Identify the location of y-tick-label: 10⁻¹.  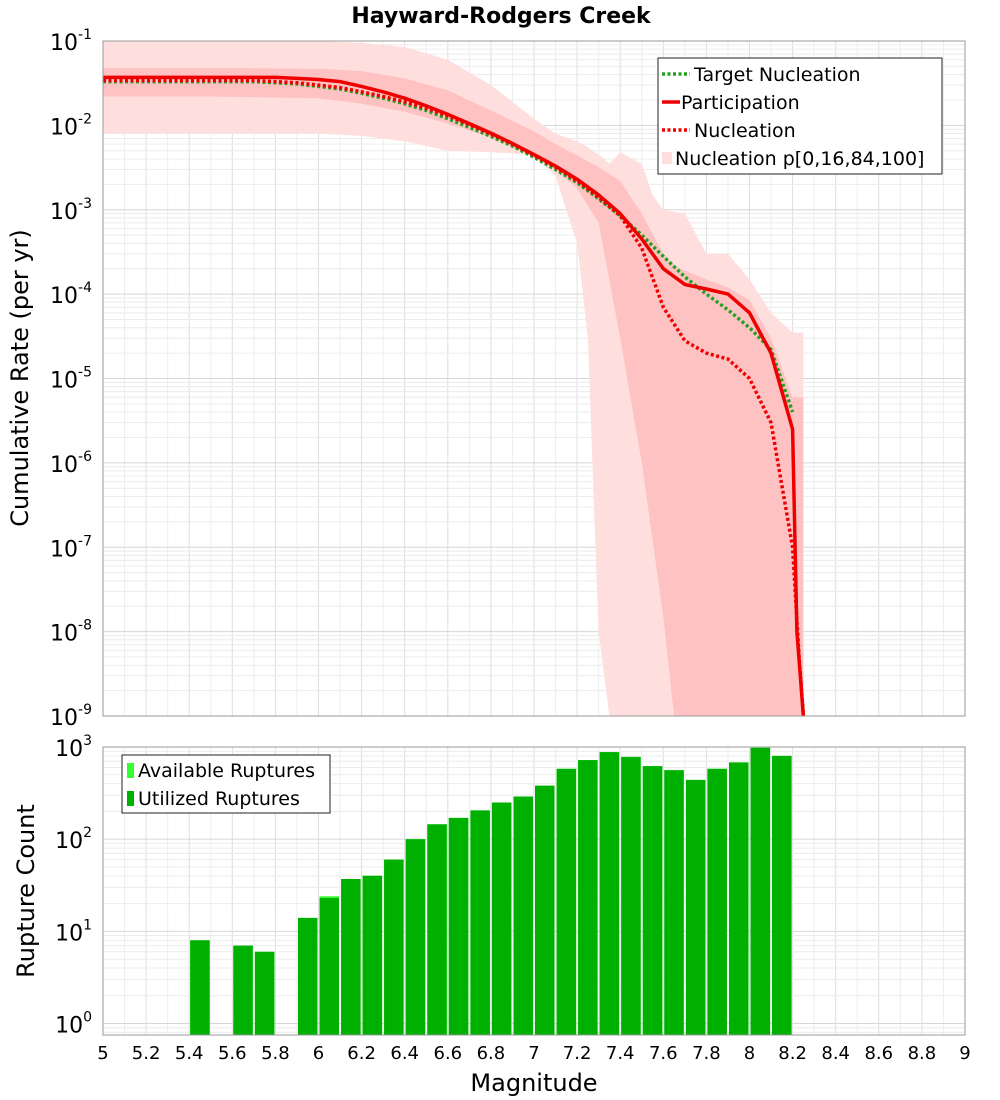
(71, 41).